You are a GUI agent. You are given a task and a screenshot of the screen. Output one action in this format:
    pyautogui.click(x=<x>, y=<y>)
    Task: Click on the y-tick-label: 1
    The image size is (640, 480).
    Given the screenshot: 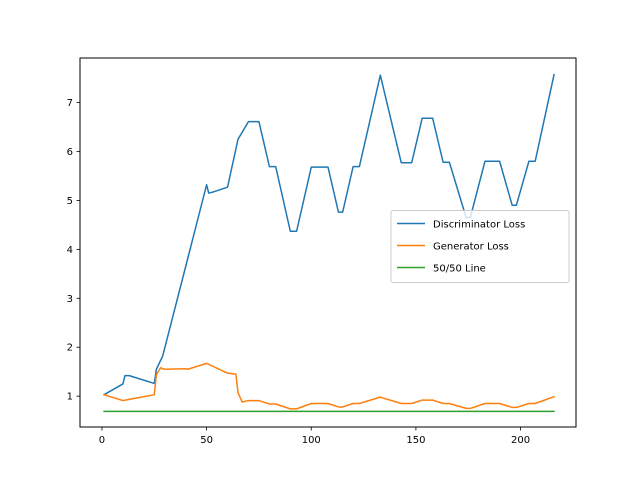 What is the action you would take?
    pyautogui.click(x=70, y=397)
    